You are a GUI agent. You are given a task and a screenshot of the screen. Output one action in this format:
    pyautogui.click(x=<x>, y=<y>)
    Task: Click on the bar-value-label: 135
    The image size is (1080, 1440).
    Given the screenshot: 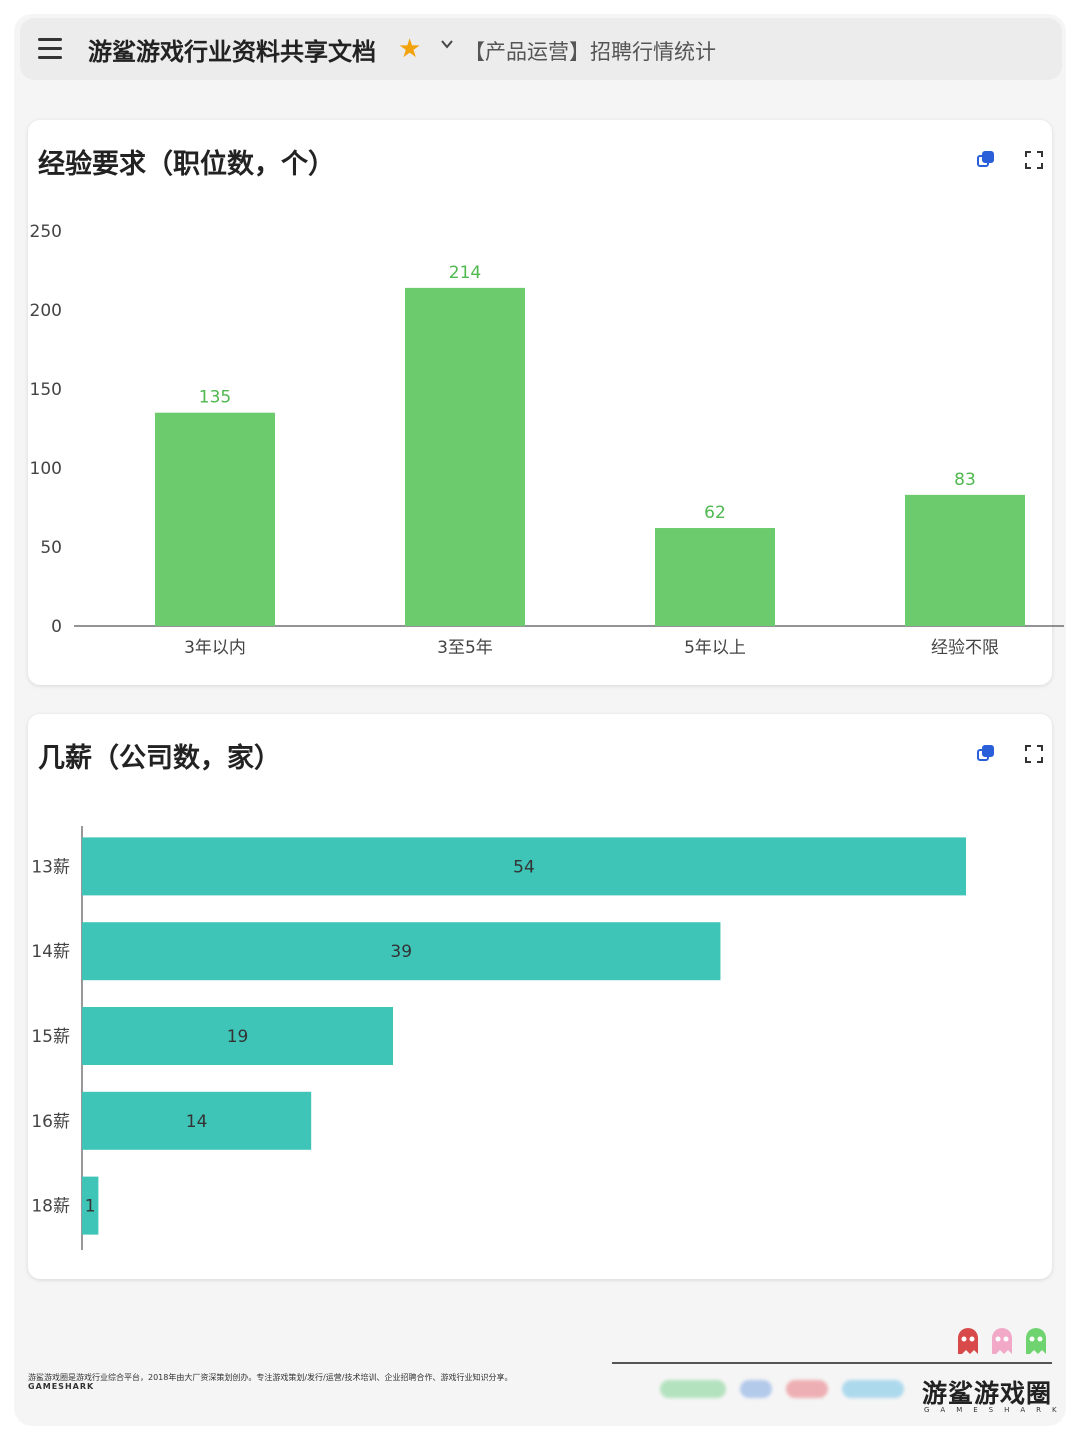 What is the action you would take?
    pyautogui.click(x=215, y=398)
    